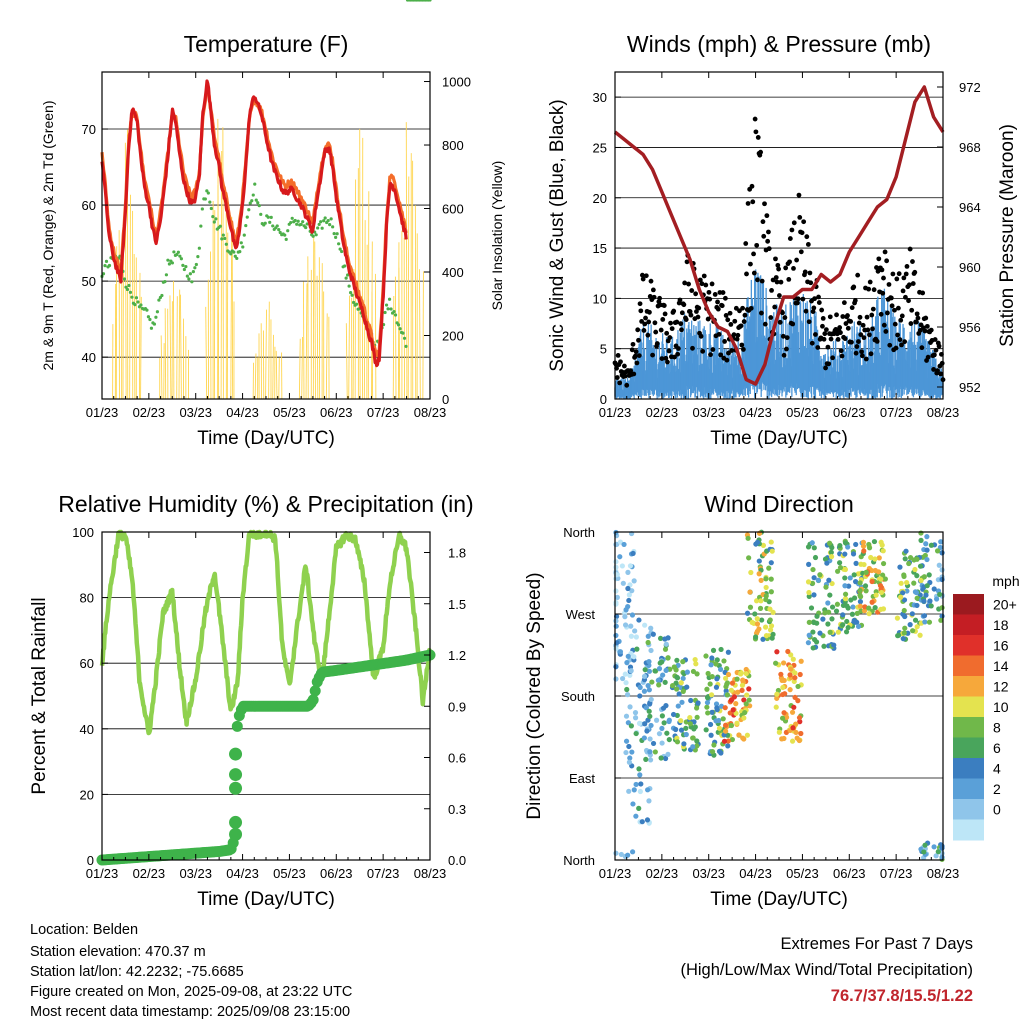 This screenshot has width=1024, height=1024. What do you see at coordinates (600, 298) in the screenshot?
I see `wind-ytick-label: 10` at bounding box center [600, 298].